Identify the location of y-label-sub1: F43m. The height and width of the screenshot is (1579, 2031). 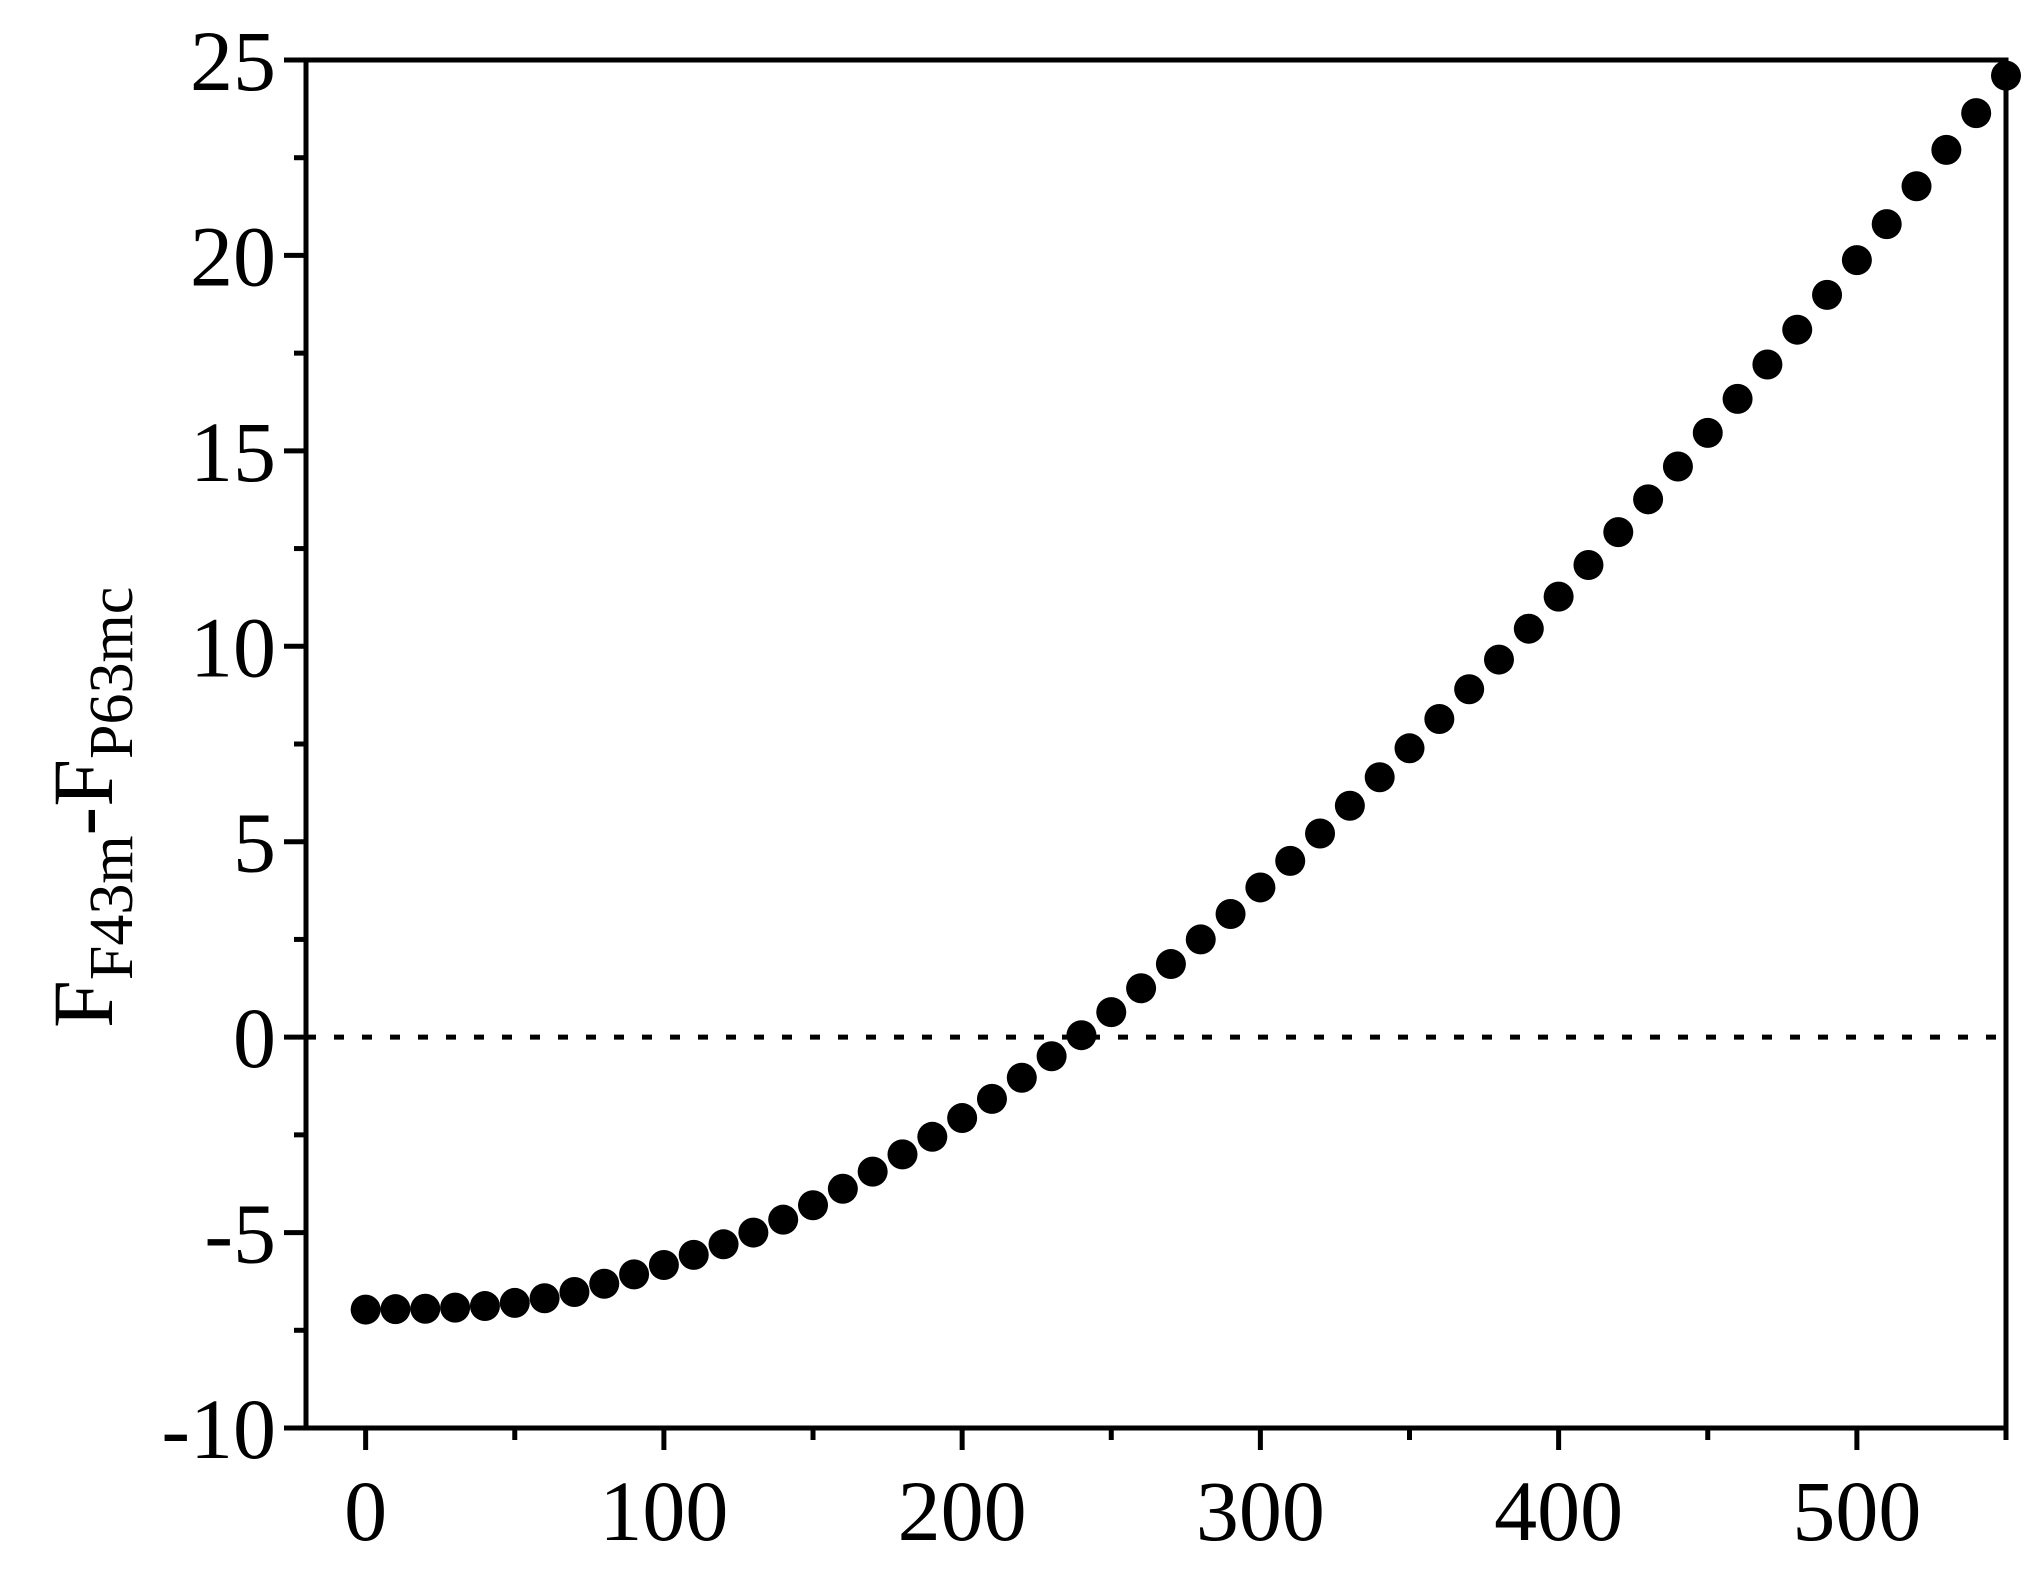
(112, 907).